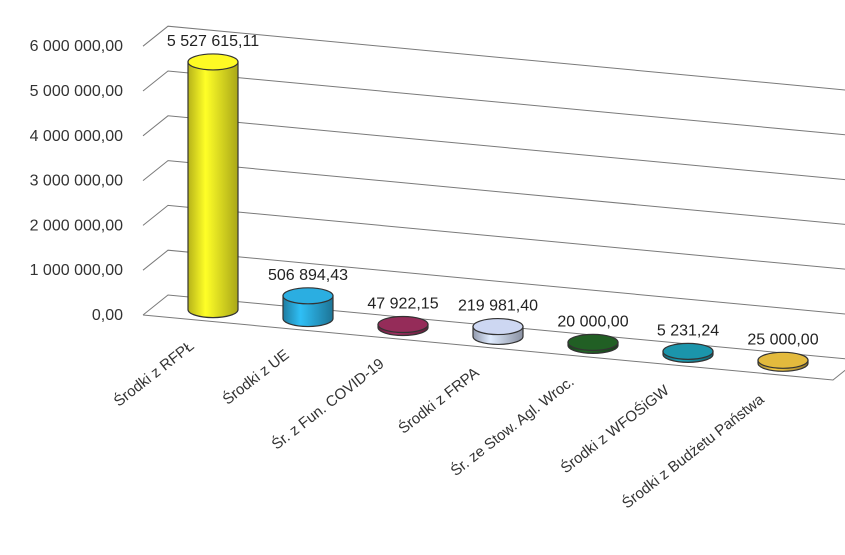 This screenshot has height=555, width=845. Describe the element at coordinates (213, 41) in the screenshot. I see `data-label: 5 527 615,11` at that location.